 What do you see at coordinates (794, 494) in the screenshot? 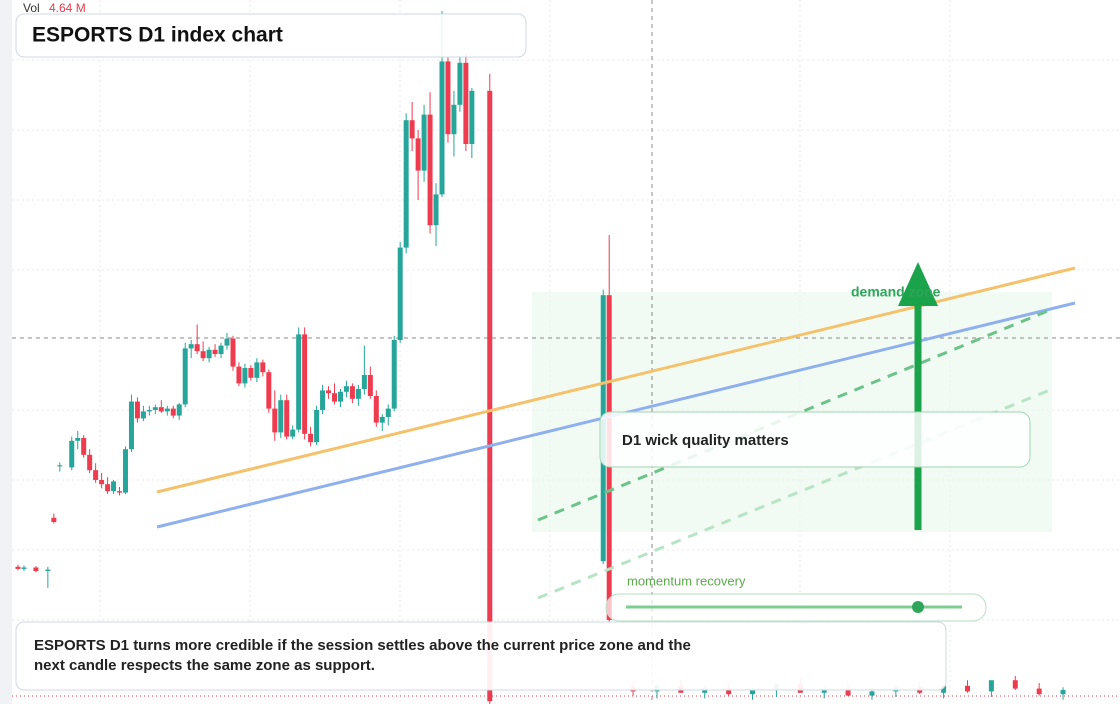
I see `dashed-guide-light` at bounding box center [794, 494].